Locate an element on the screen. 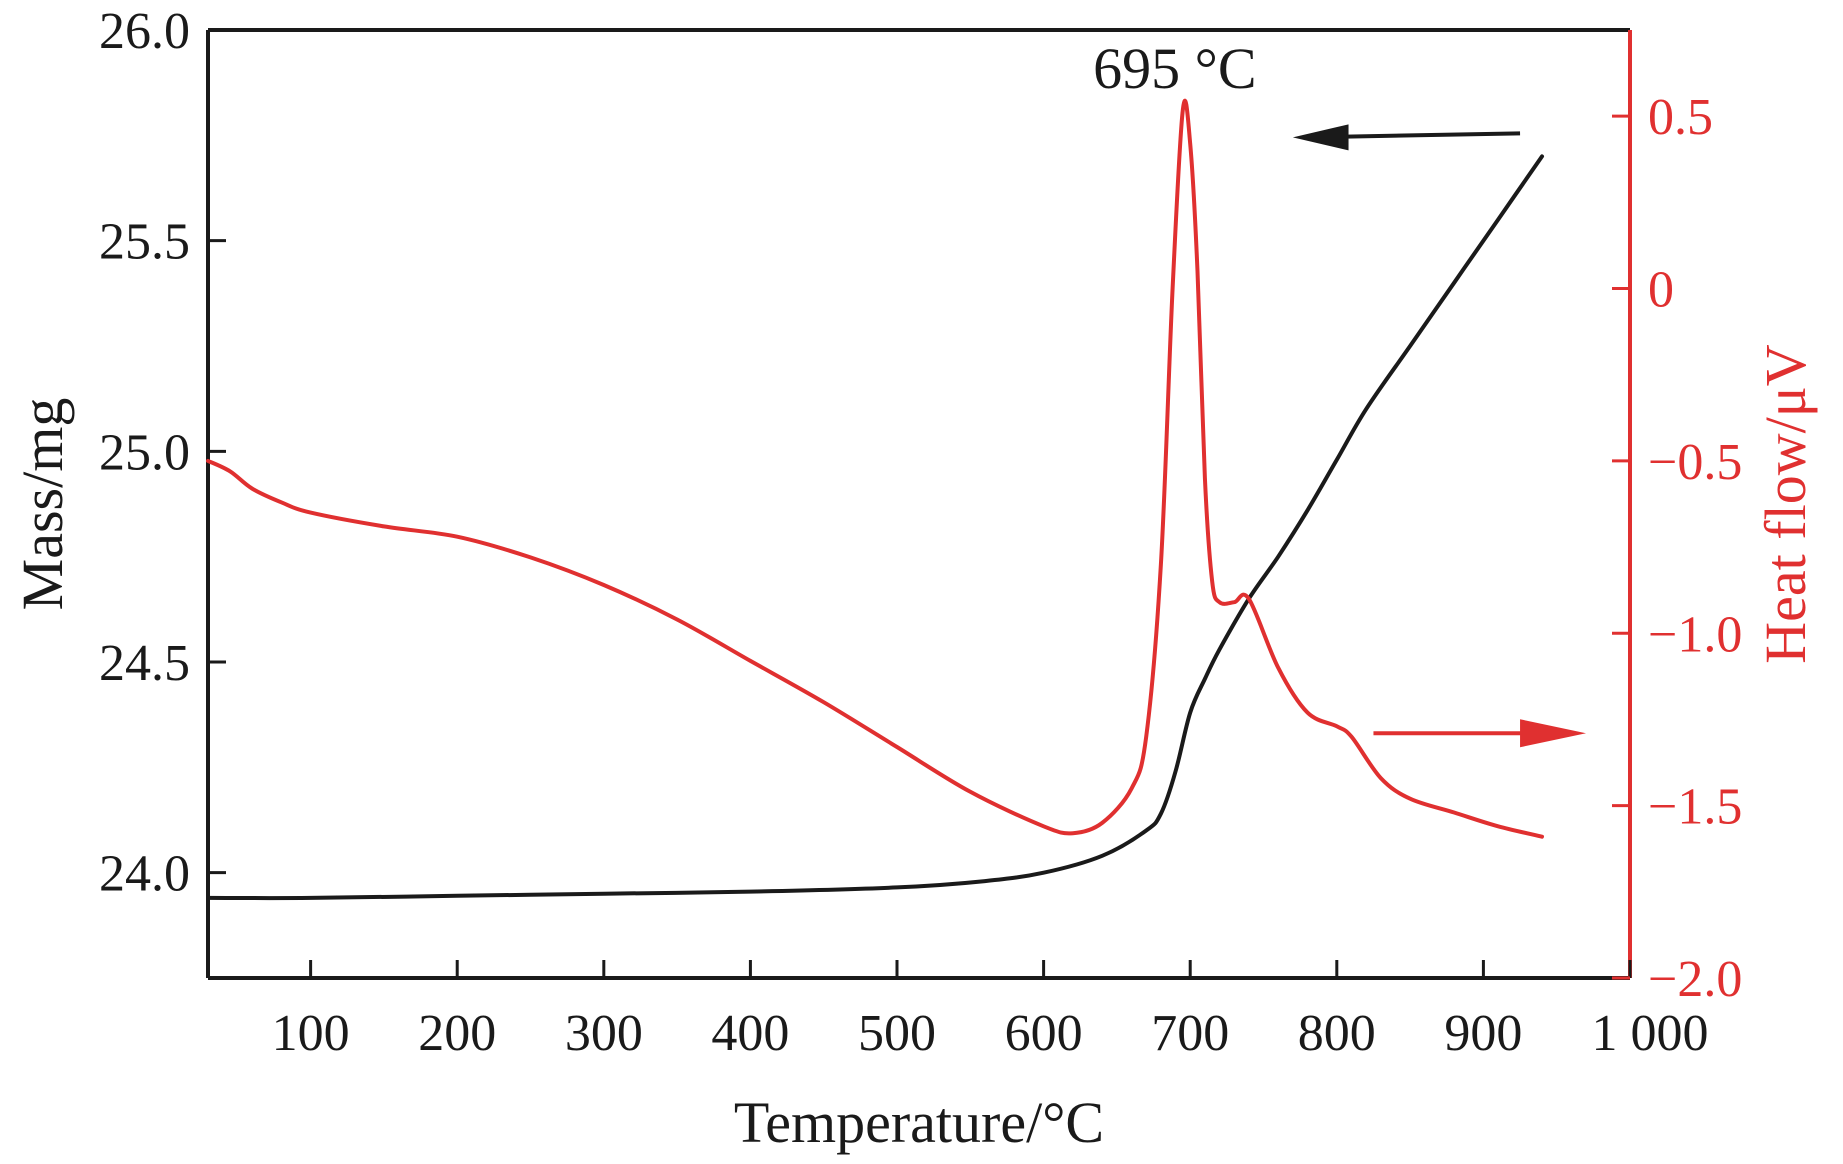  right-y-tick-label: −2.0 is located at coordinates (1695, 979).